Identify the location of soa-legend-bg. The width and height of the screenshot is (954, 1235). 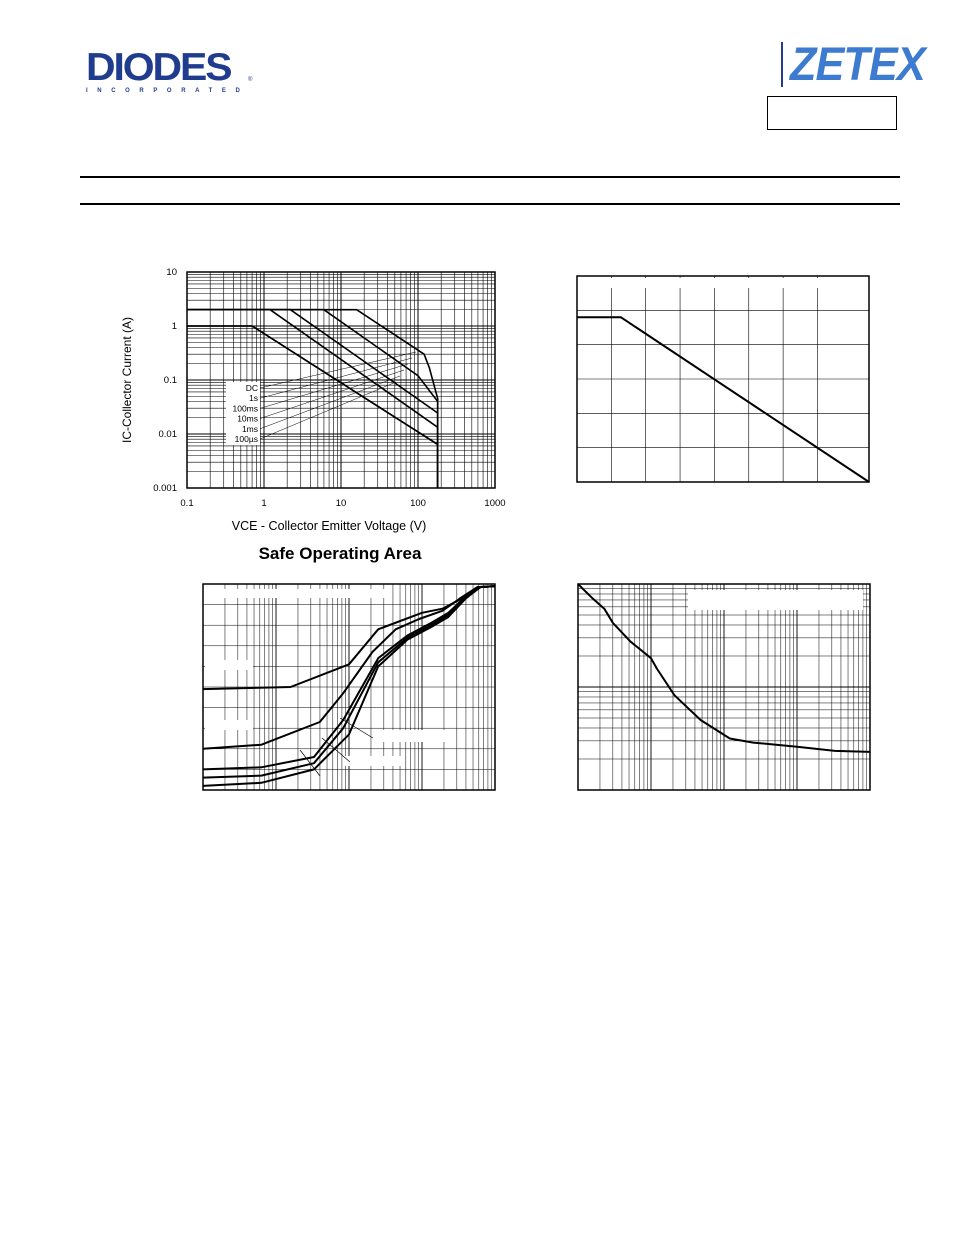
(243, 414).